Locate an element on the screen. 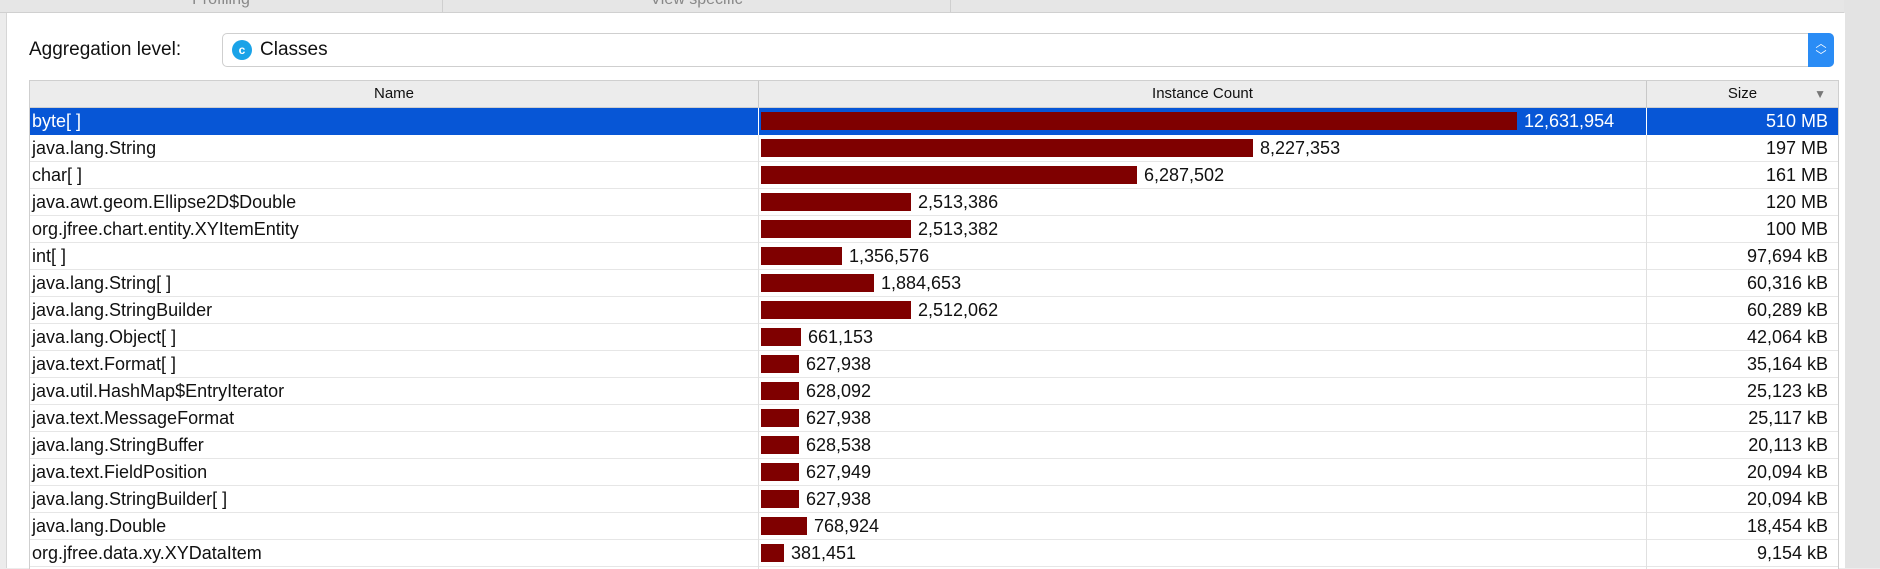 This screenshot has width=1880, height=569. aggregation-level-select: c Classes ︿ ﹀ is located at coordinates (1028, 50).